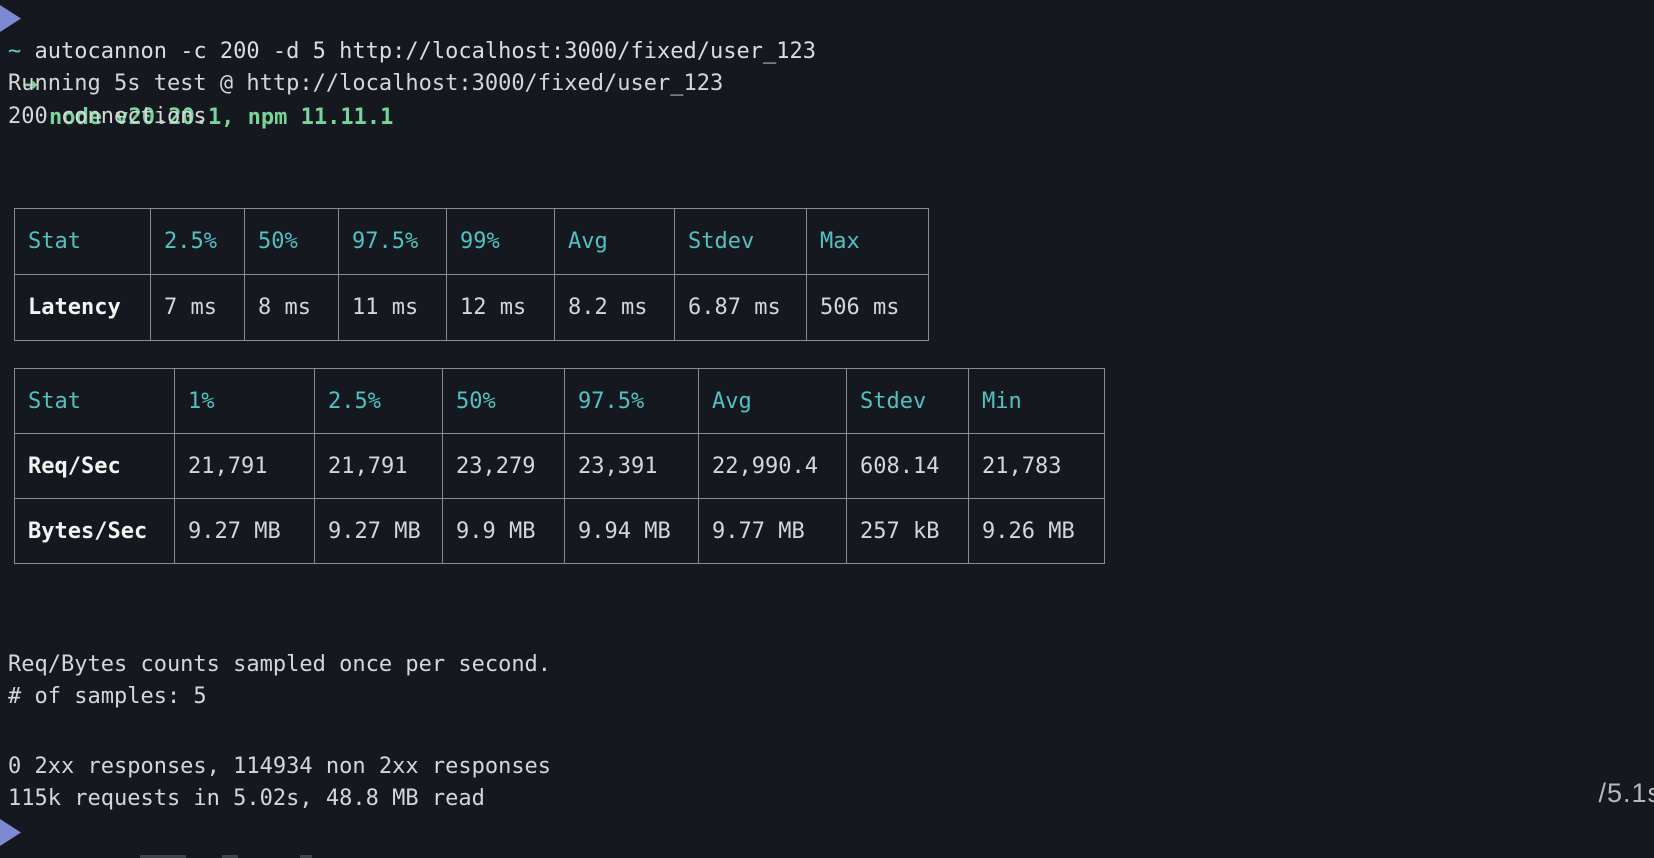 This screenshot has height=858, width=1654. Describe the element at coordinates (107, 116) in the screenshot. I see `connections-line: 200 connections` at that location.